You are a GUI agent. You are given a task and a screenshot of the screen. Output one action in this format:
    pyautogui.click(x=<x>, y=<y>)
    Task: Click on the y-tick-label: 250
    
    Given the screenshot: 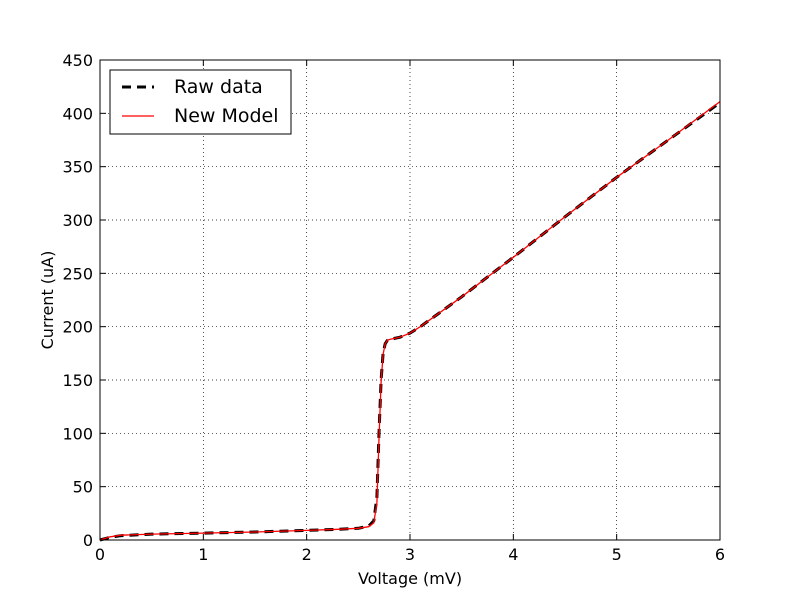 What is the action you would take?
    pyautogui.click(x=77, y=273)
    